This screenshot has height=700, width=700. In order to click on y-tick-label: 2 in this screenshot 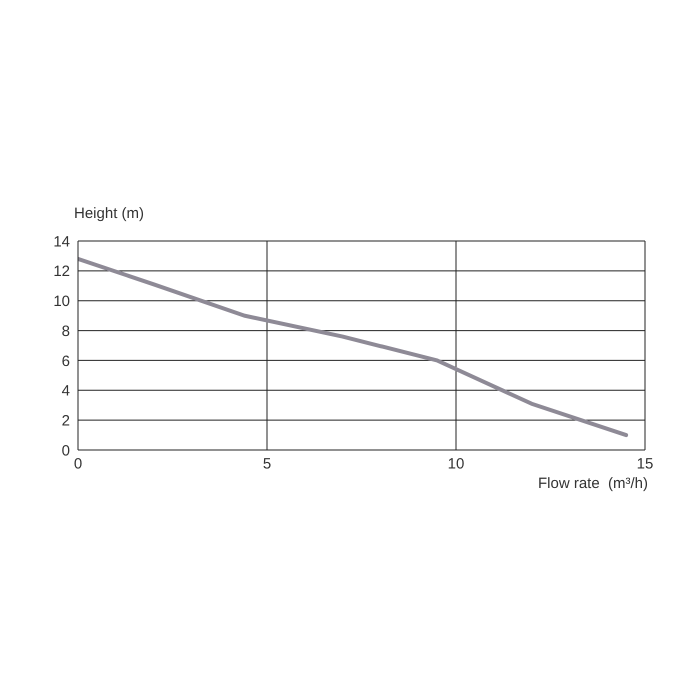, I will do `click(66, 421)`.